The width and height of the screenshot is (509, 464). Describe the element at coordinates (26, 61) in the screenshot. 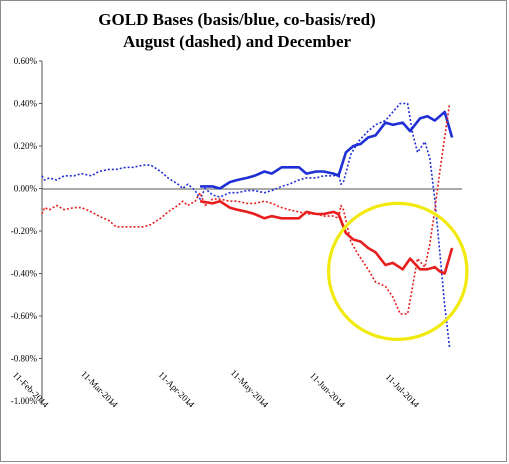

I see `y-tick-label: 0.60%` at that location.